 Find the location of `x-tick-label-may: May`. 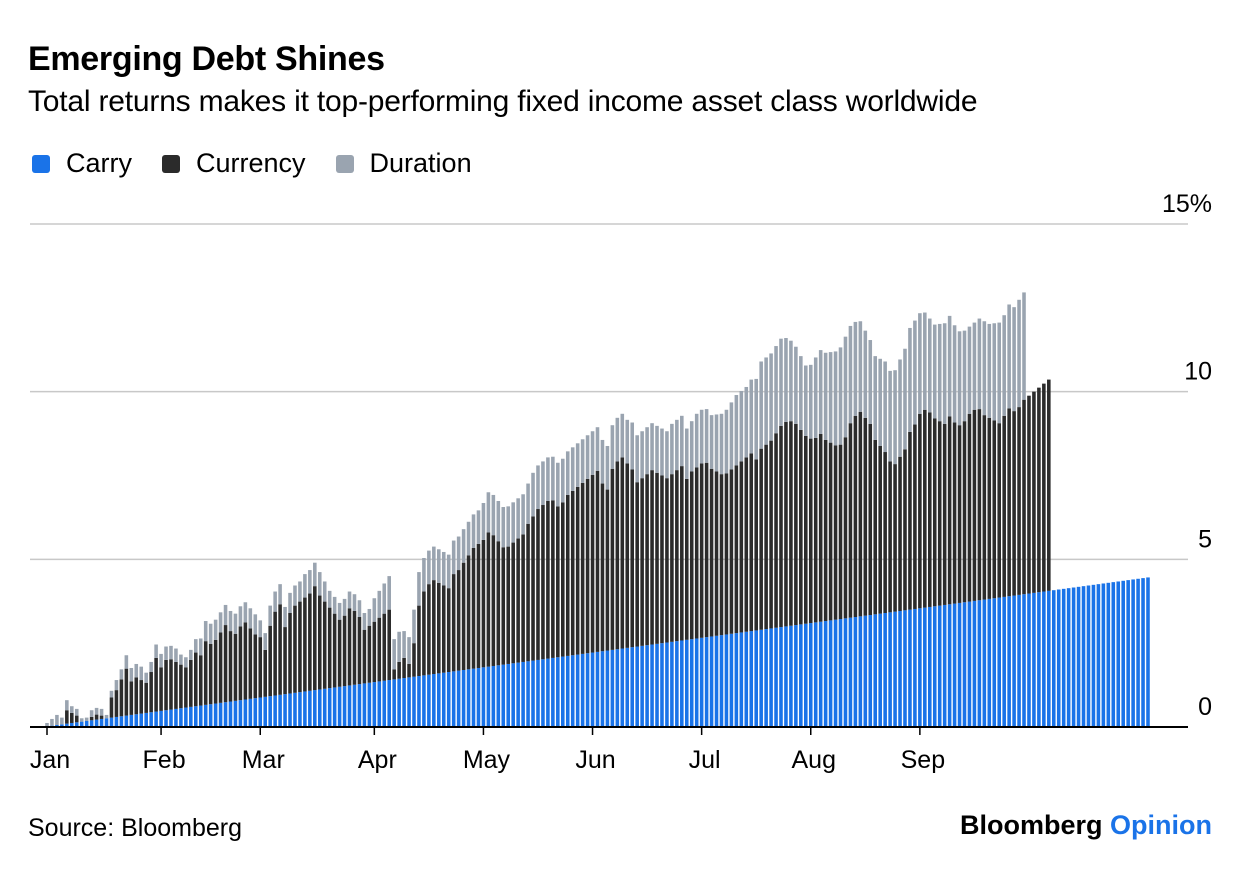

x-tick-label-may: May is located at coordinates (487, 760).